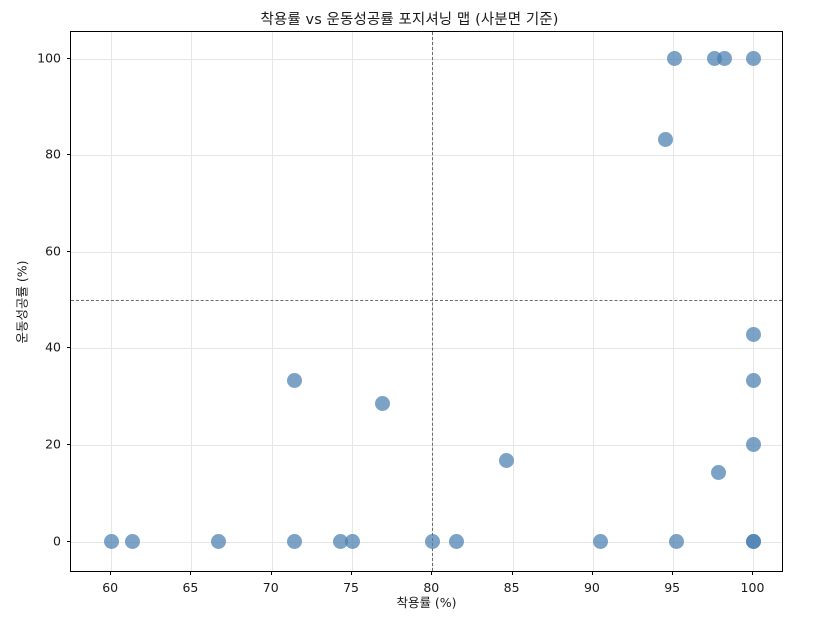 This screenshot has height=625, width=819. I want to click on tick-label-y: 80, so click(53, 154).